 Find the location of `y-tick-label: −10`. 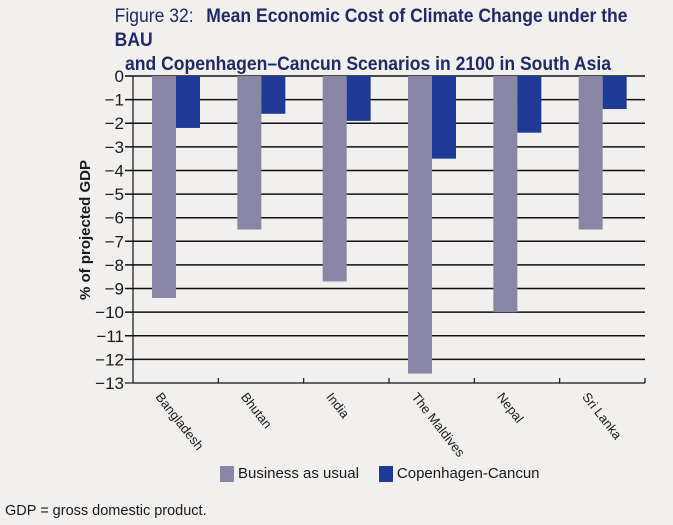

y-tick-label: −10 is located at coordinates (109, 312).